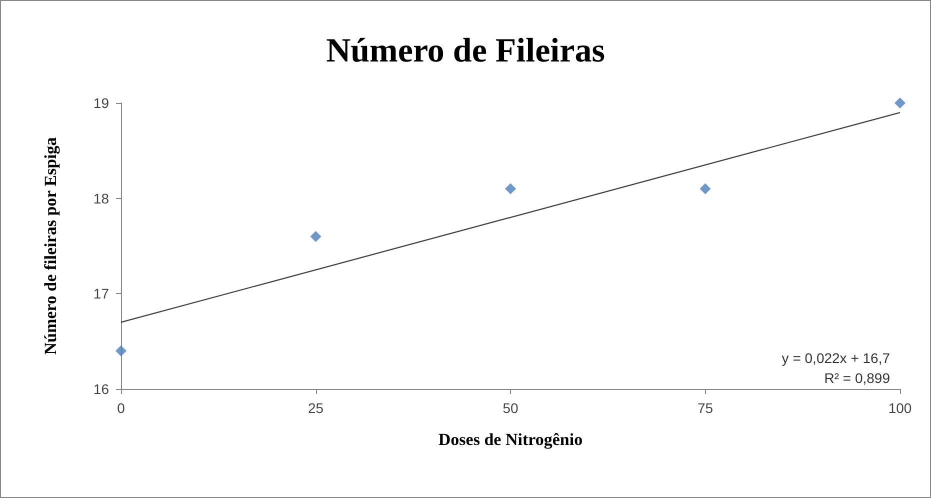  What do you see at coordinates (900, 408) in the screenshot?
I see `x-tick-label: 100` at bounding box center [900, 408].